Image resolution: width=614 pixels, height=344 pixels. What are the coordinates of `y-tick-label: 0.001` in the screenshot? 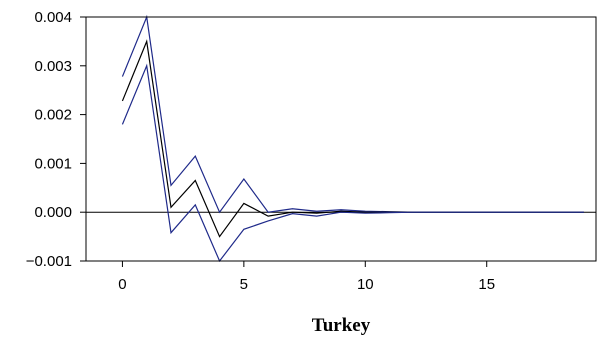 It's located at (53, 163).